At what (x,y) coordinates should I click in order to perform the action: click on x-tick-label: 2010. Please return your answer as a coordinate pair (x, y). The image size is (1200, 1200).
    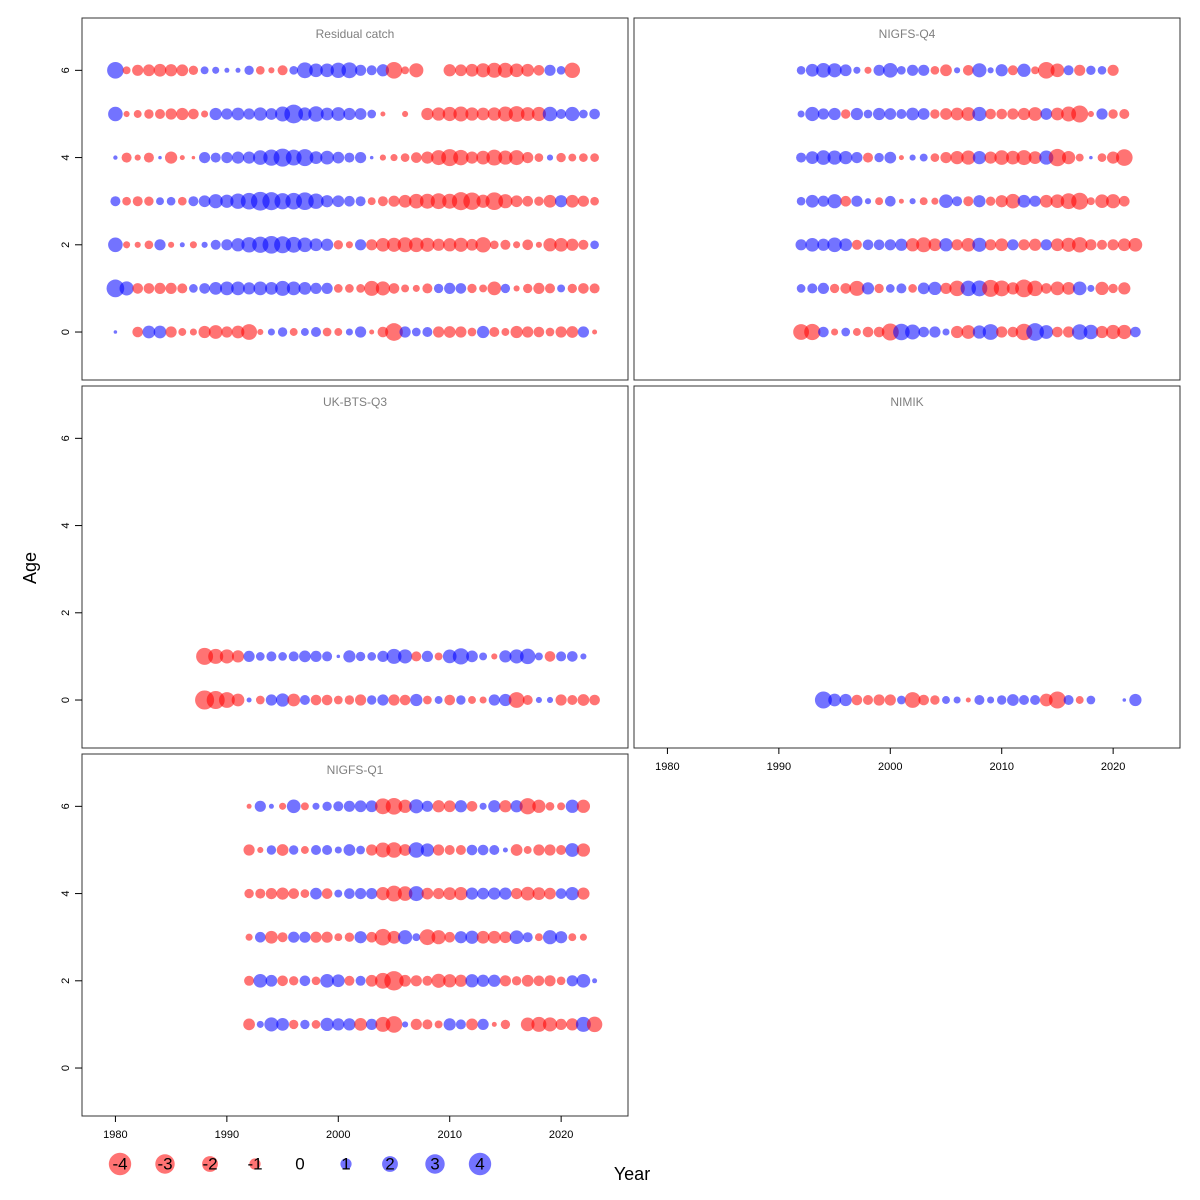
    Looking at the image, I should click on (449, 1135).